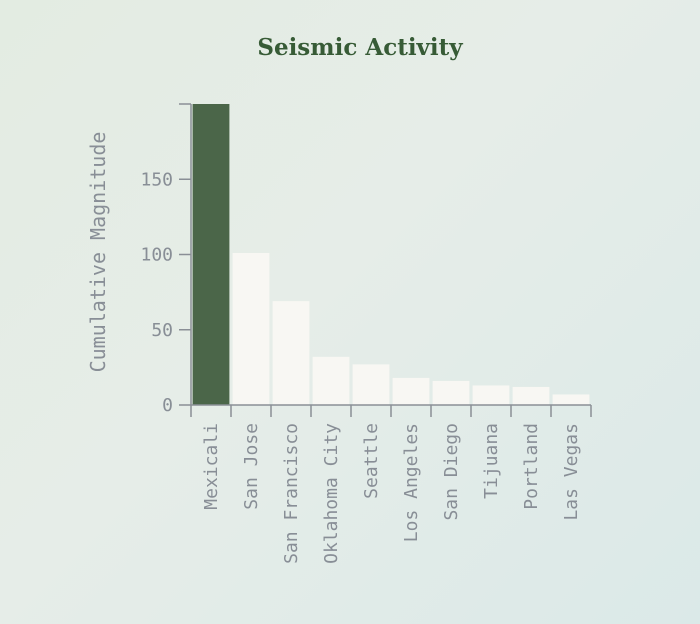 This screenshot has width=700, height=624. I want to click on bar-seattle, so click(371, 384).